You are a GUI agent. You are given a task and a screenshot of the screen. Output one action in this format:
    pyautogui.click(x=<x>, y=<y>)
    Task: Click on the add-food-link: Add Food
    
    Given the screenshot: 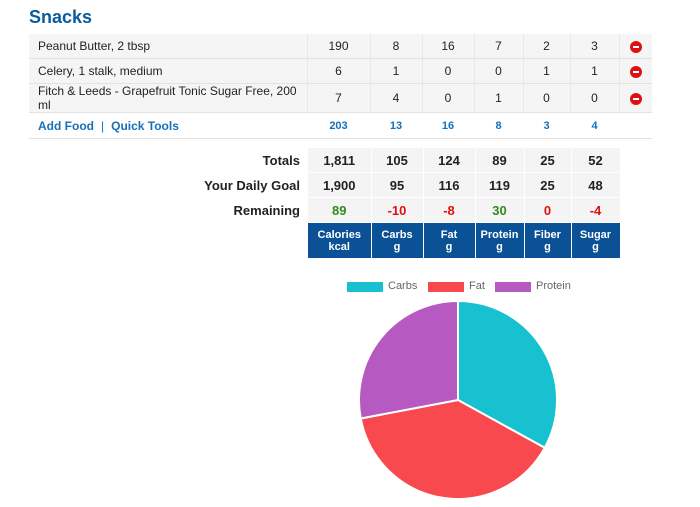 What is the action you would take?
    pyautogui.click(x=66, y=125)
    